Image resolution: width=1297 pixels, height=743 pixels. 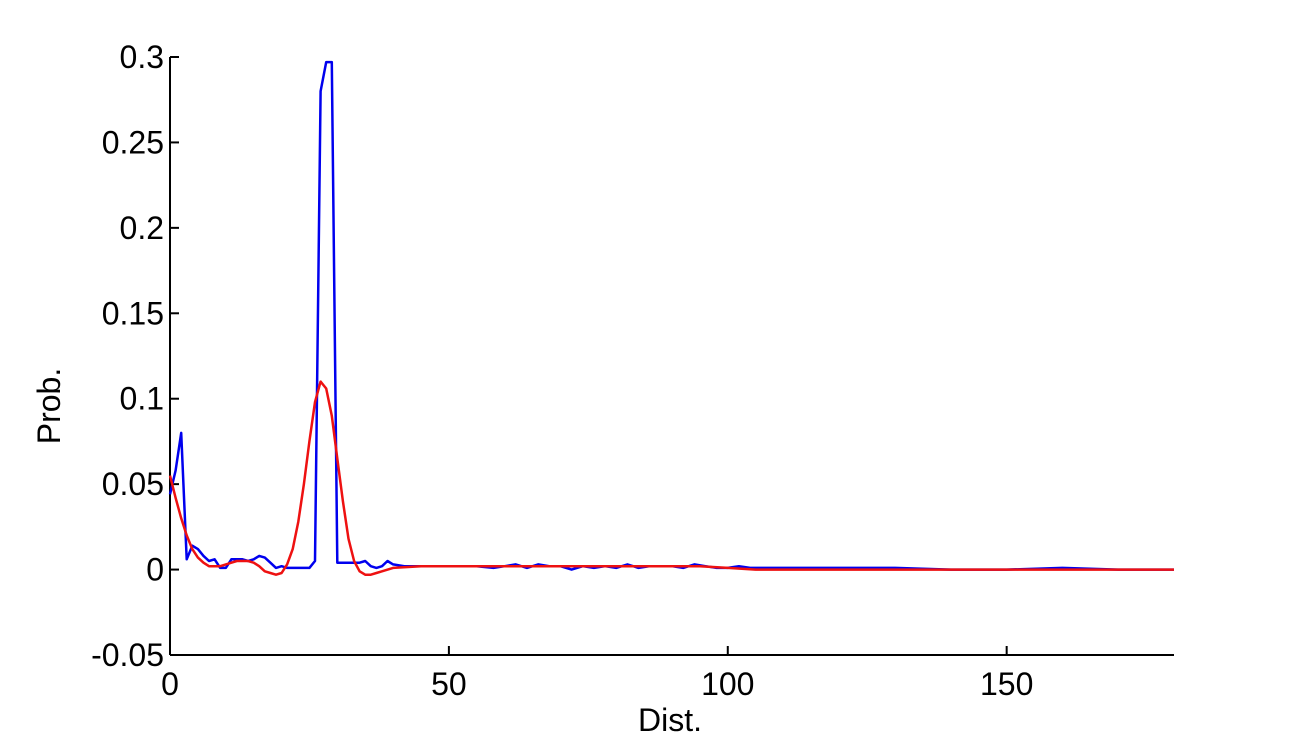 I want to click on x-tick-label: 100, so click(x=727, y=684).